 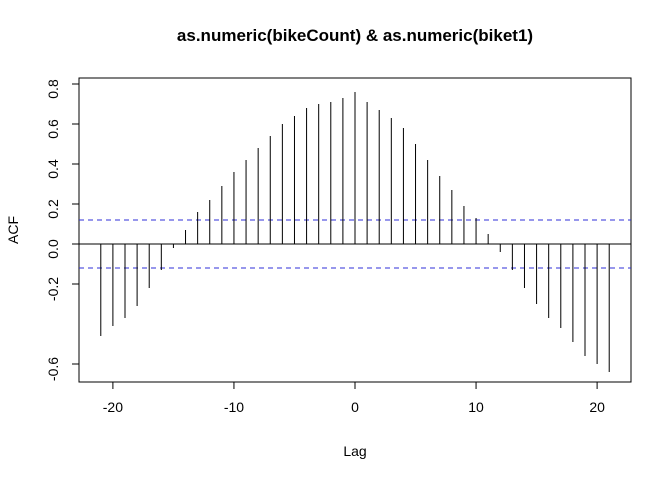 What do you see at coordinates (53, 89) in the screenshot?
I see `y-tick-label: 0.8` at bounding box center [53, 89].